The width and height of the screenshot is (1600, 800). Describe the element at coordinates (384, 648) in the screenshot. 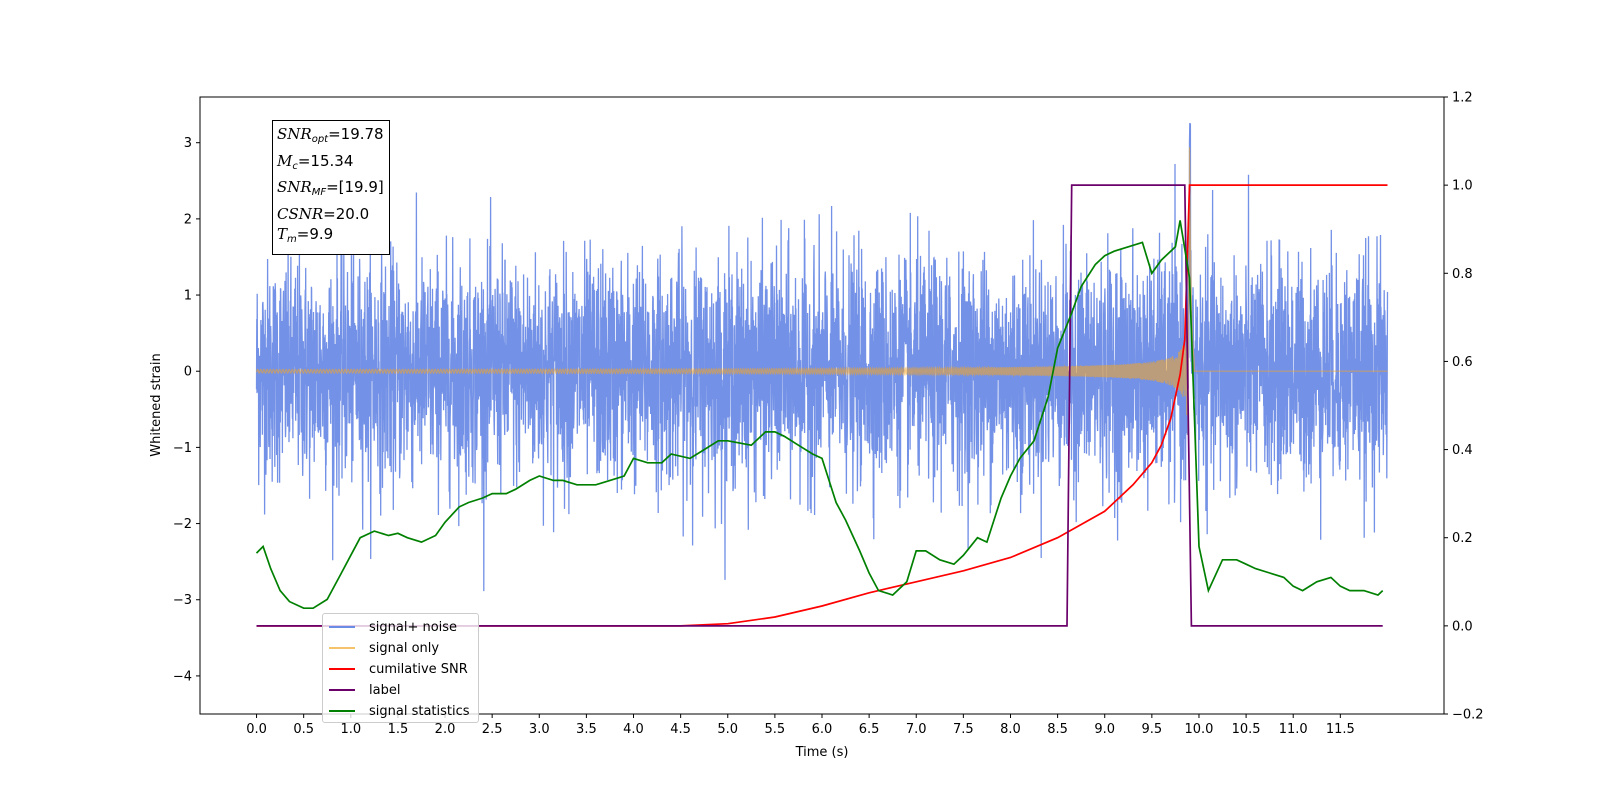

I see `legend-item-signal-only: signal only` at that location.